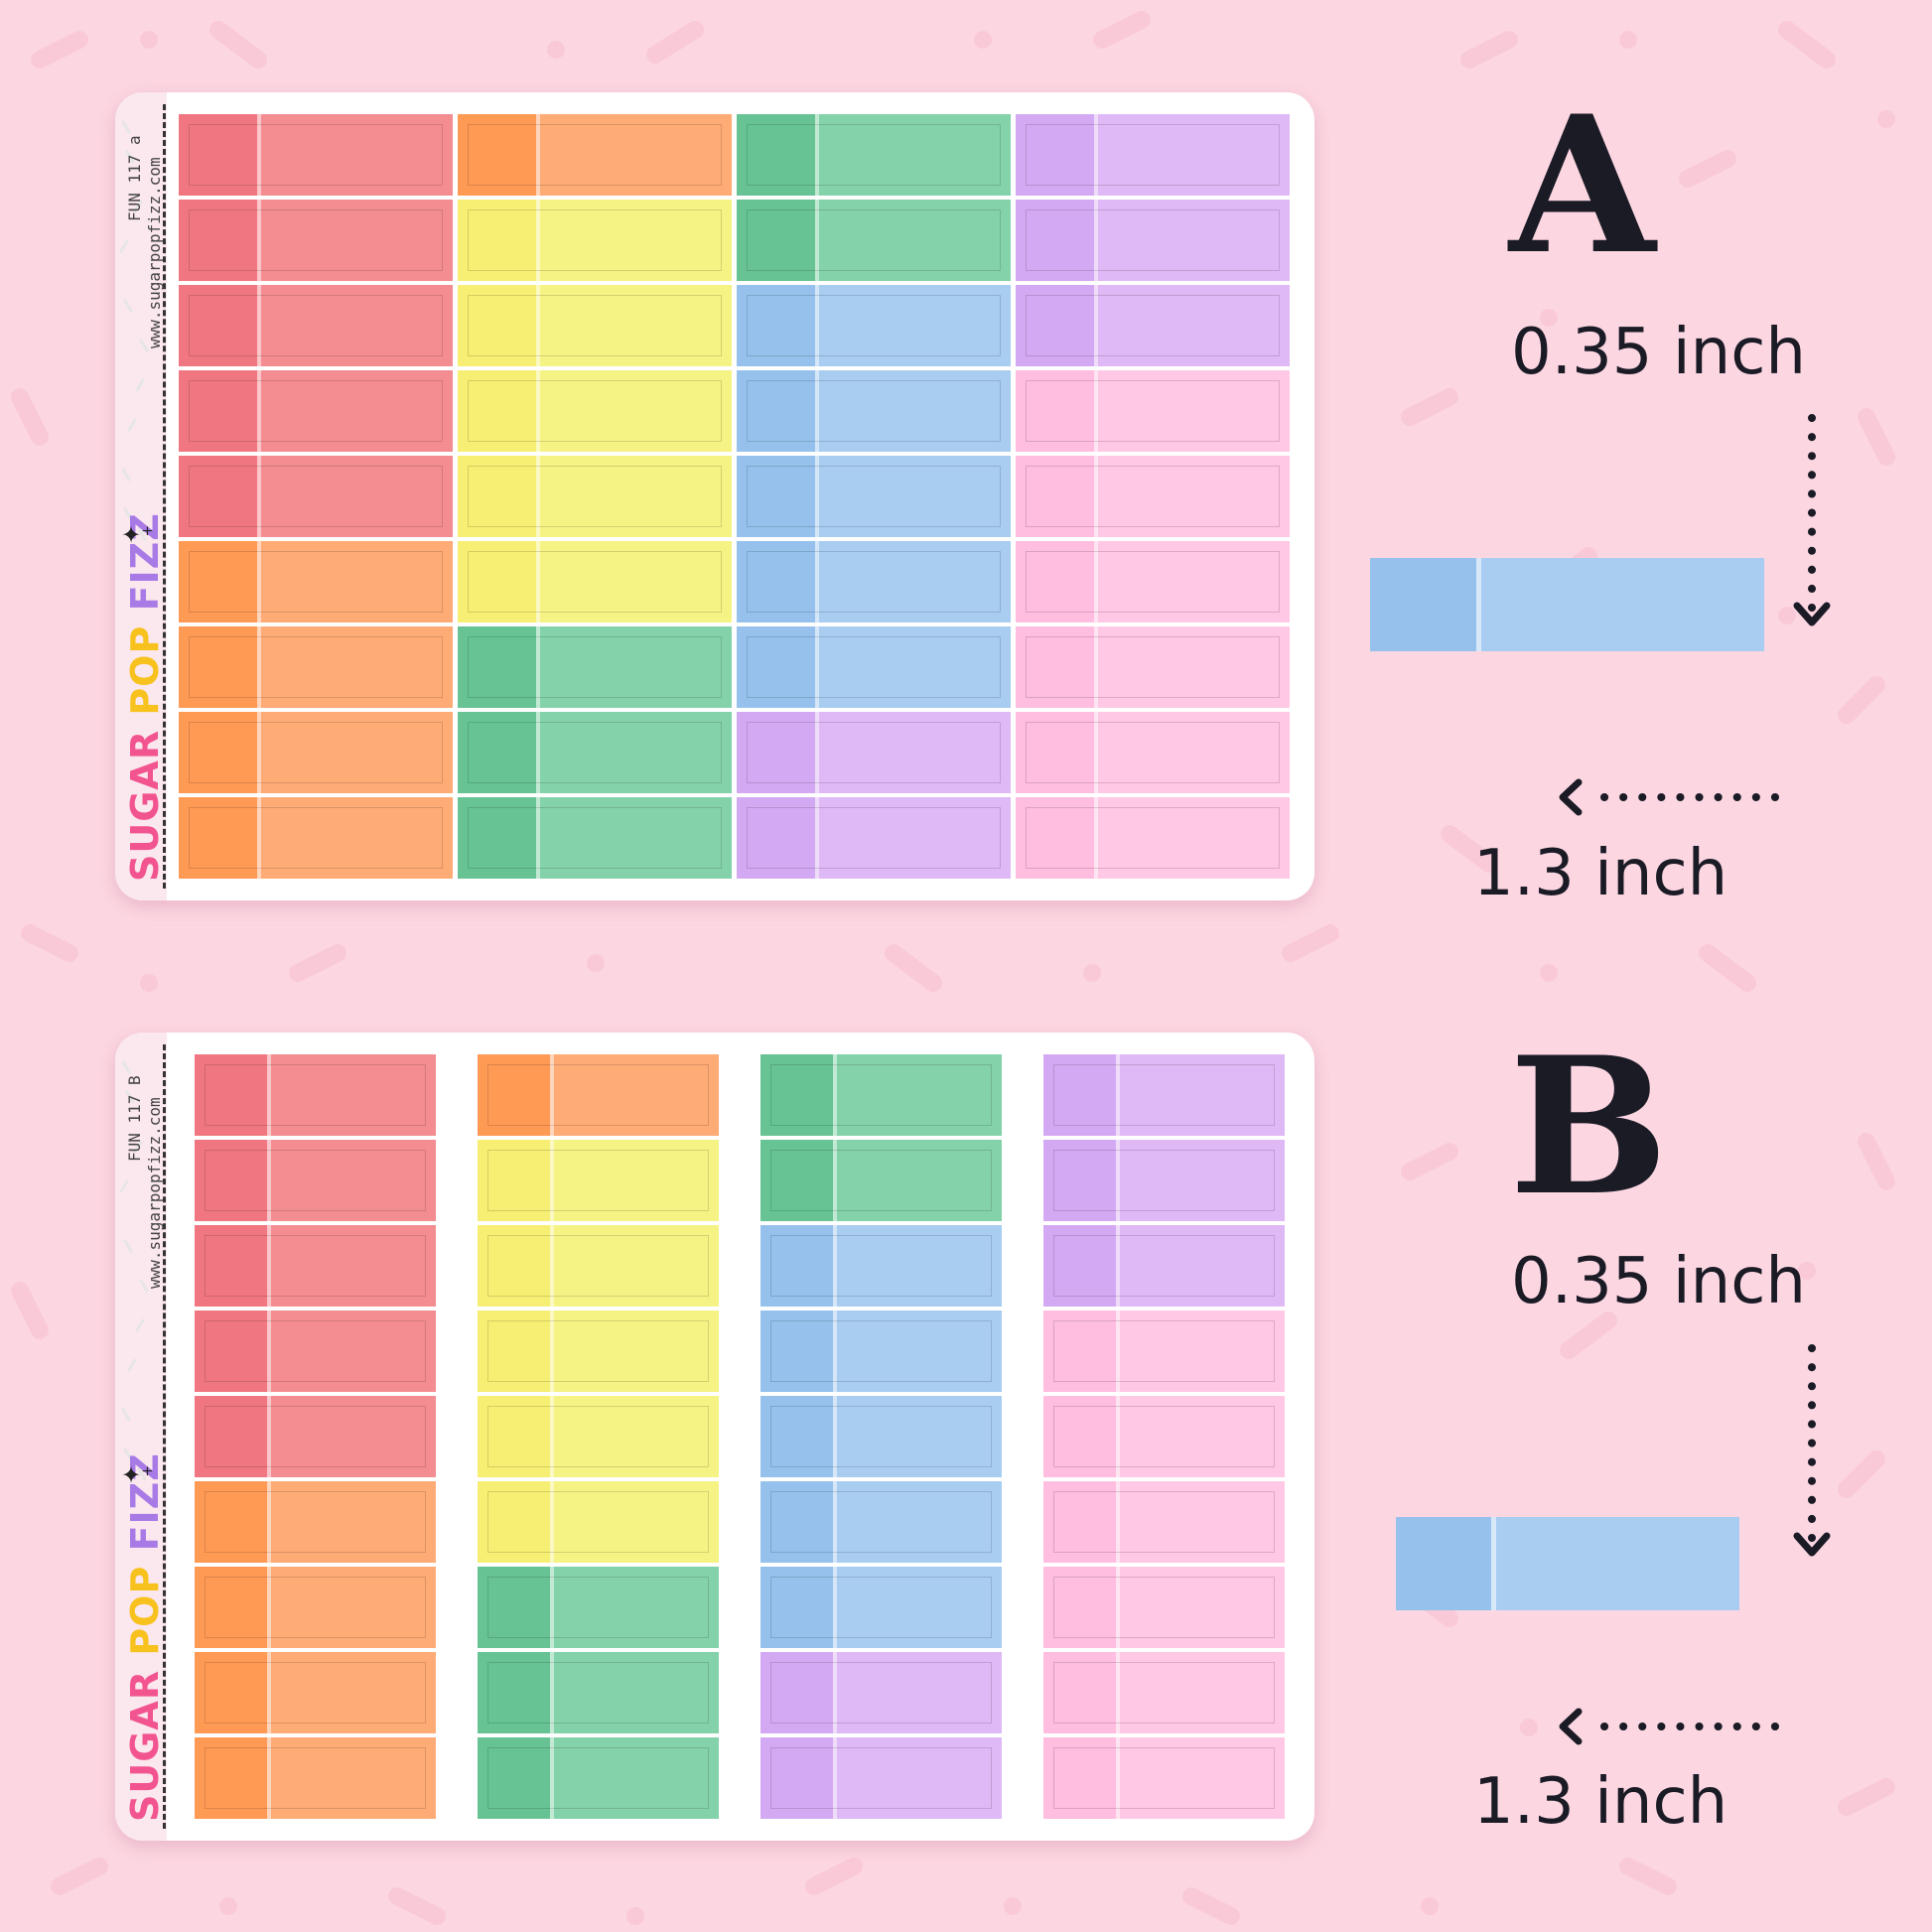 This screenshot has height=1932, width=1932. I want to click on sticker-yellow, so click(595, 326).